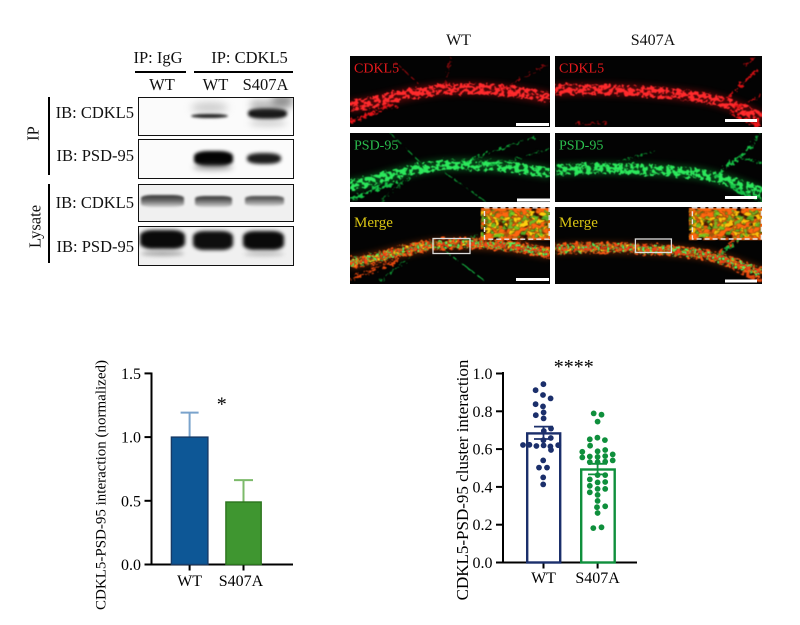 Image resolution: width=800 pixels, height=625 pixels. I want to click on svg-text: 0.4, so click(483, 487).